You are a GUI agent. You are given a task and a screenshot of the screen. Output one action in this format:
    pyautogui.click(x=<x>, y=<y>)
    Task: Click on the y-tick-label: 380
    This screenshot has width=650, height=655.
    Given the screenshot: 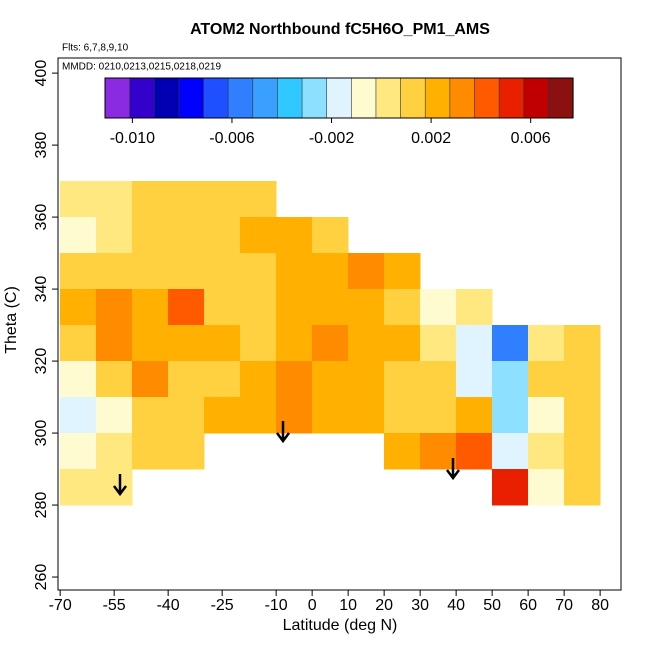 What is the action you would take?
    pyautogui.click(x=41, y=145)
    